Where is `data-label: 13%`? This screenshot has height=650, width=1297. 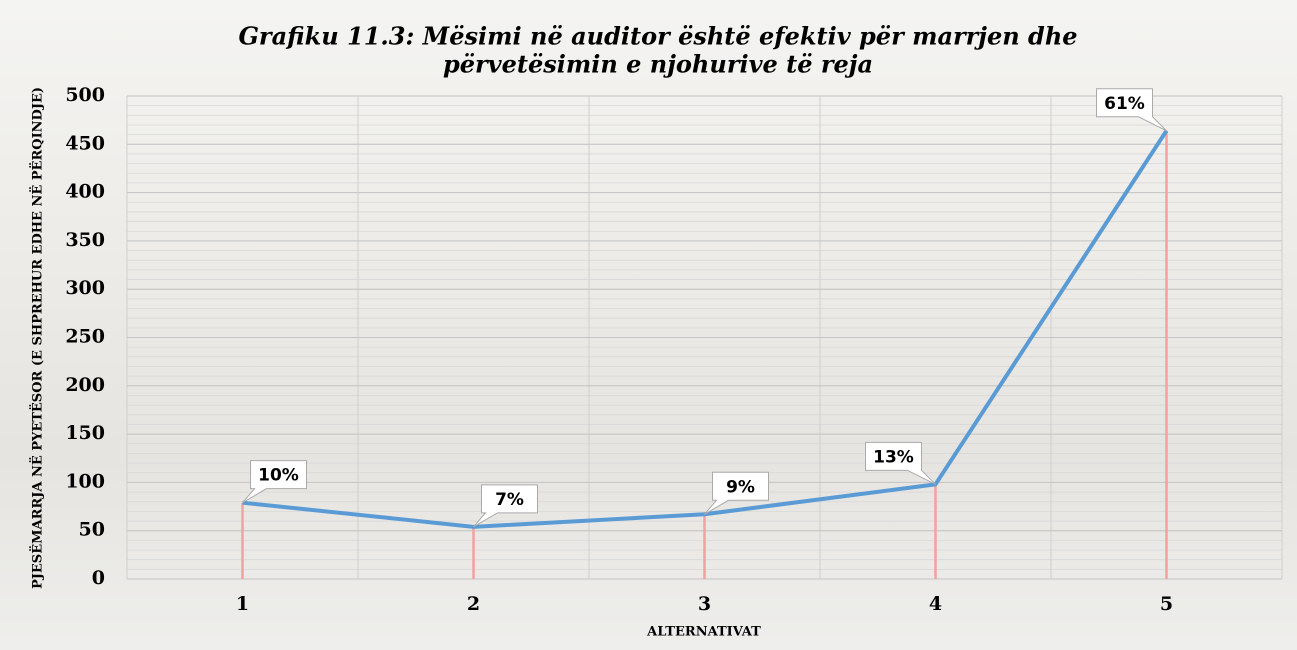
data-label: 13% is located at coordinates (893, 457).